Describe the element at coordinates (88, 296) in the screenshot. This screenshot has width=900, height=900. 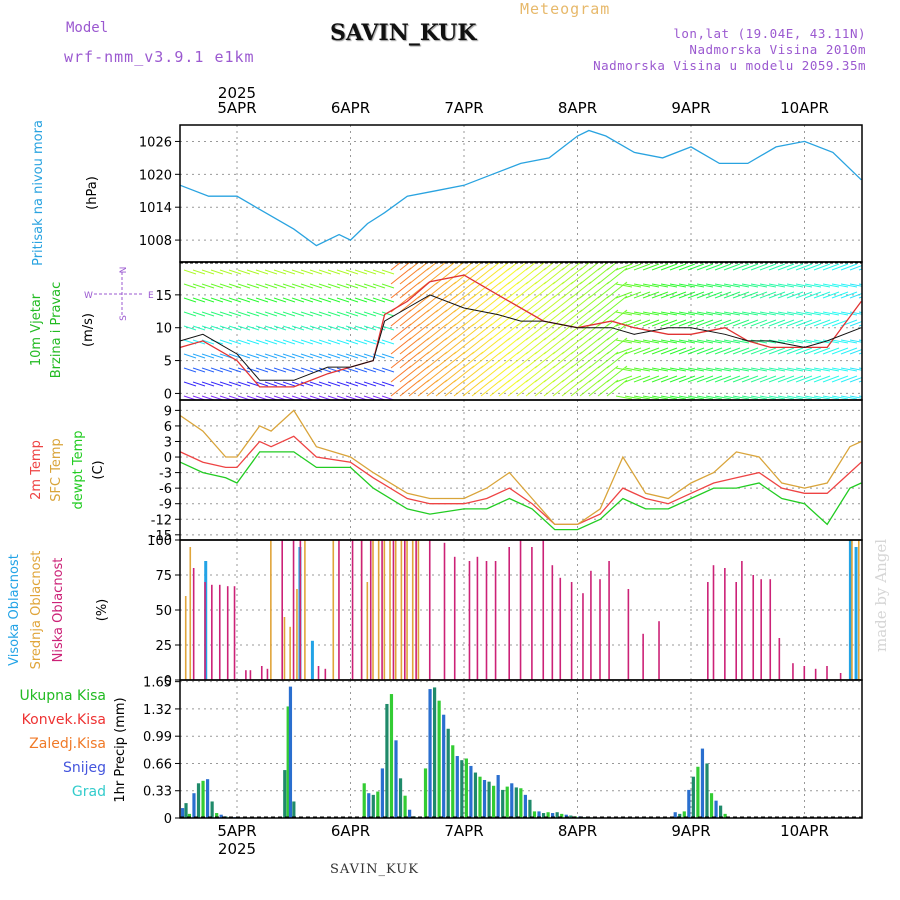
I see `compass-w: W` at that location.